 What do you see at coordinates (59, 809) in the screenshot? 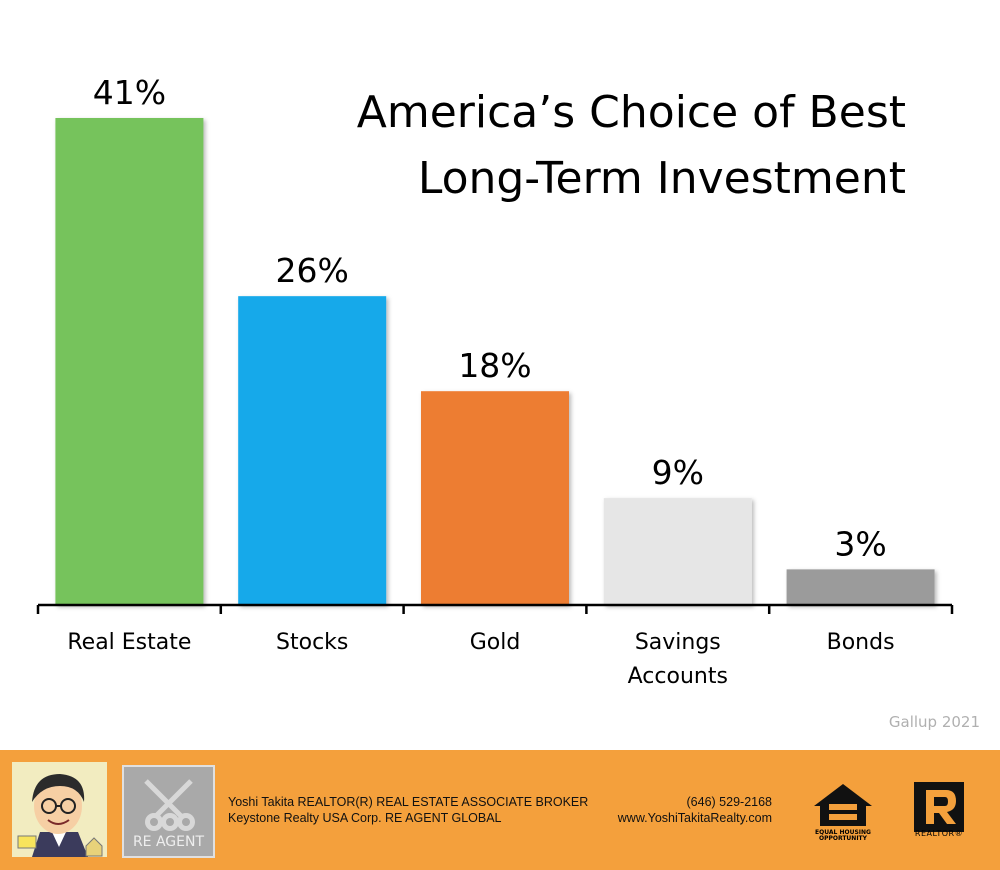
I see `agent-caricature-icon` at bounding box center [59, 809].